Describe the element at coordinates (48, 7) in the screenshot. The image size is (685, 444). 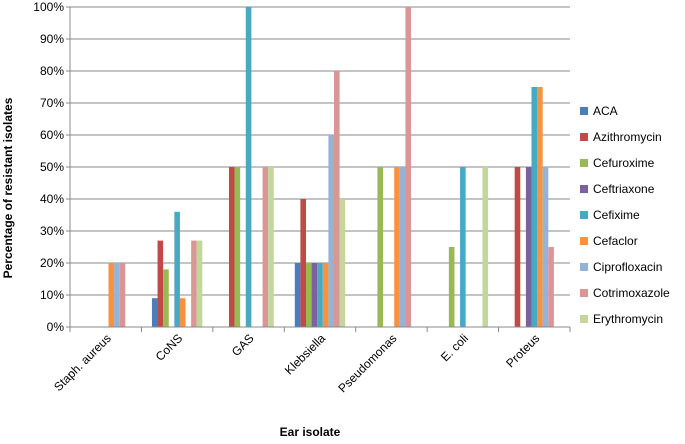
I see `y-tick-label: 100%` at that location.